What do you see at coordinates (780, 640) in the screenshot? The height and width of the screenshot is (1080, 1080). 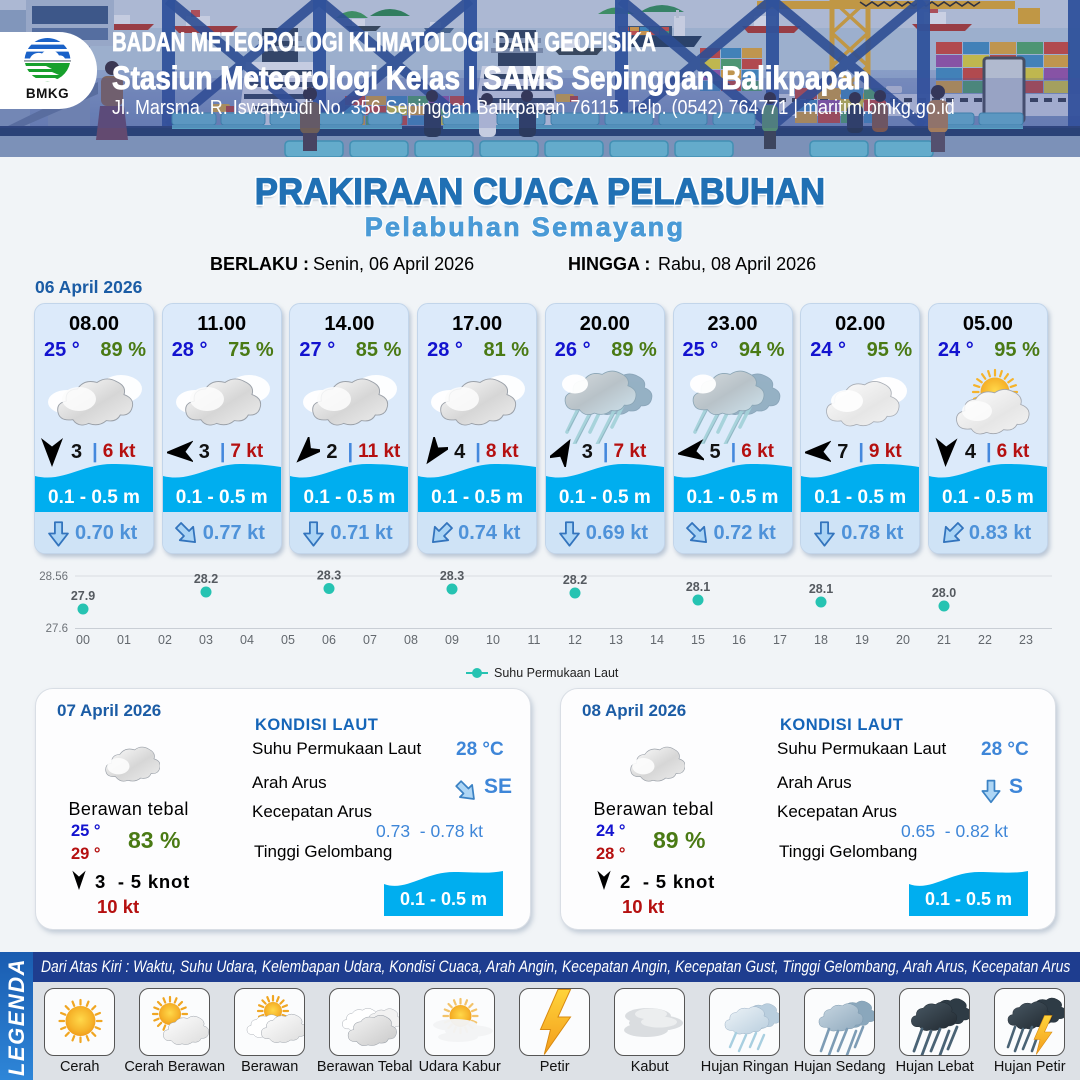 I see `svg-text: 17` at bounding box center [780, 640].